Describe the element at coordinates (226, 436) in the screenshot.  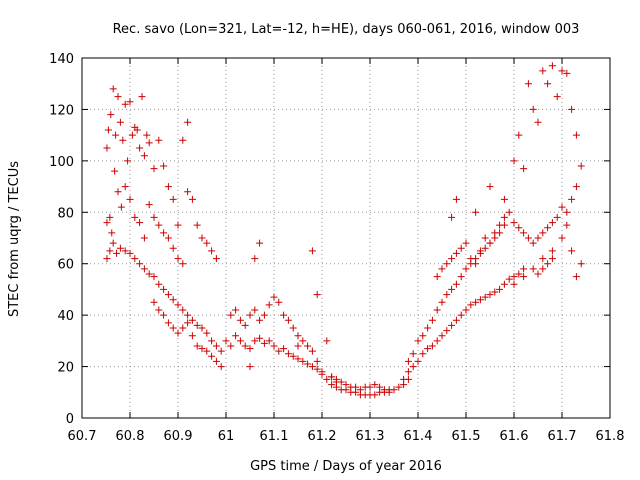
I see `x-tick-label: 61` at that location.